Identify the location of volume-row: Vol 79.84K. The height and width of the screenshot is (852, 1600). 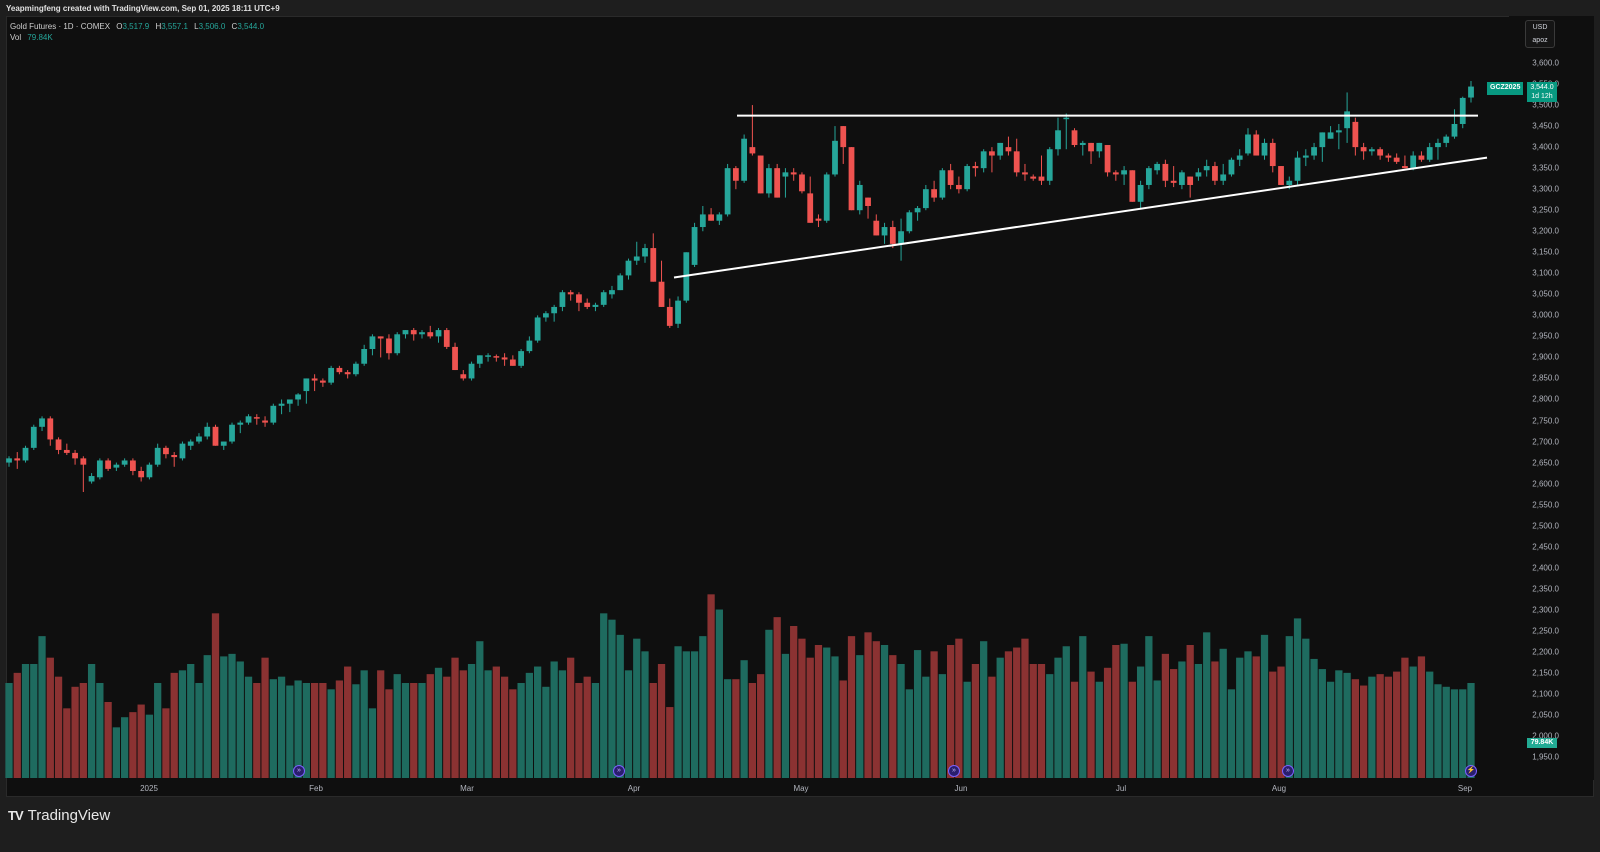
(137, 37).